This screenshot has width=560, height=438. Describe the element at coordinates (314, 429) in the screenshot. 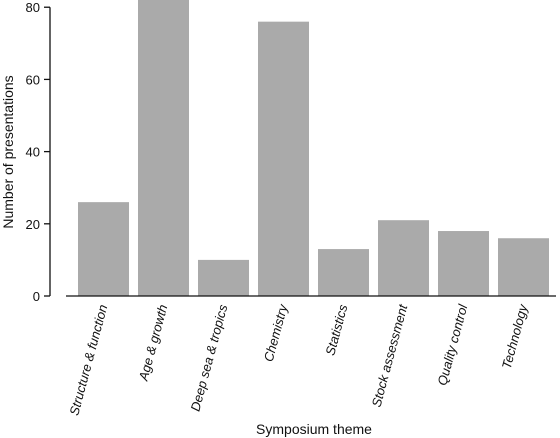

I see `x-axis-title: Symposium theme` at that location.